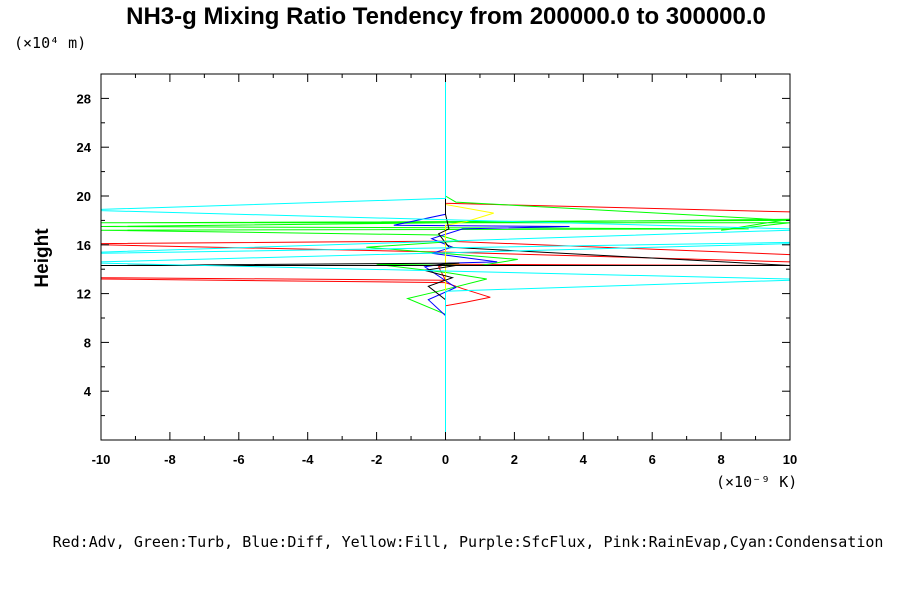  What do you see at coordinates (445, 459) in the screenshot?
I see `x-tick-label: 0` at bounding box center [445, 459].